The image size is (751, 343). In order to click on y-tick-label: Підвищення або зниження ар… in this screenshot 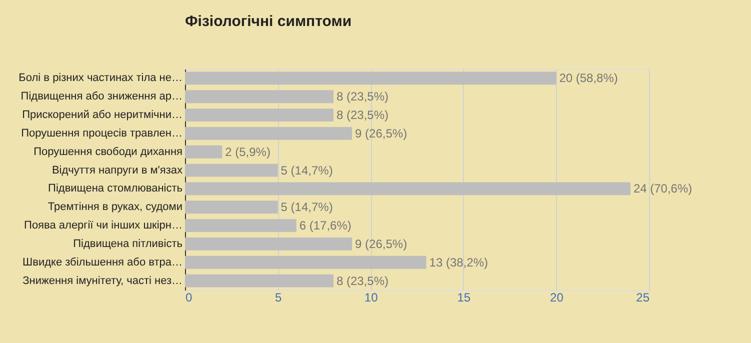, I will do `click(101, 96)`.